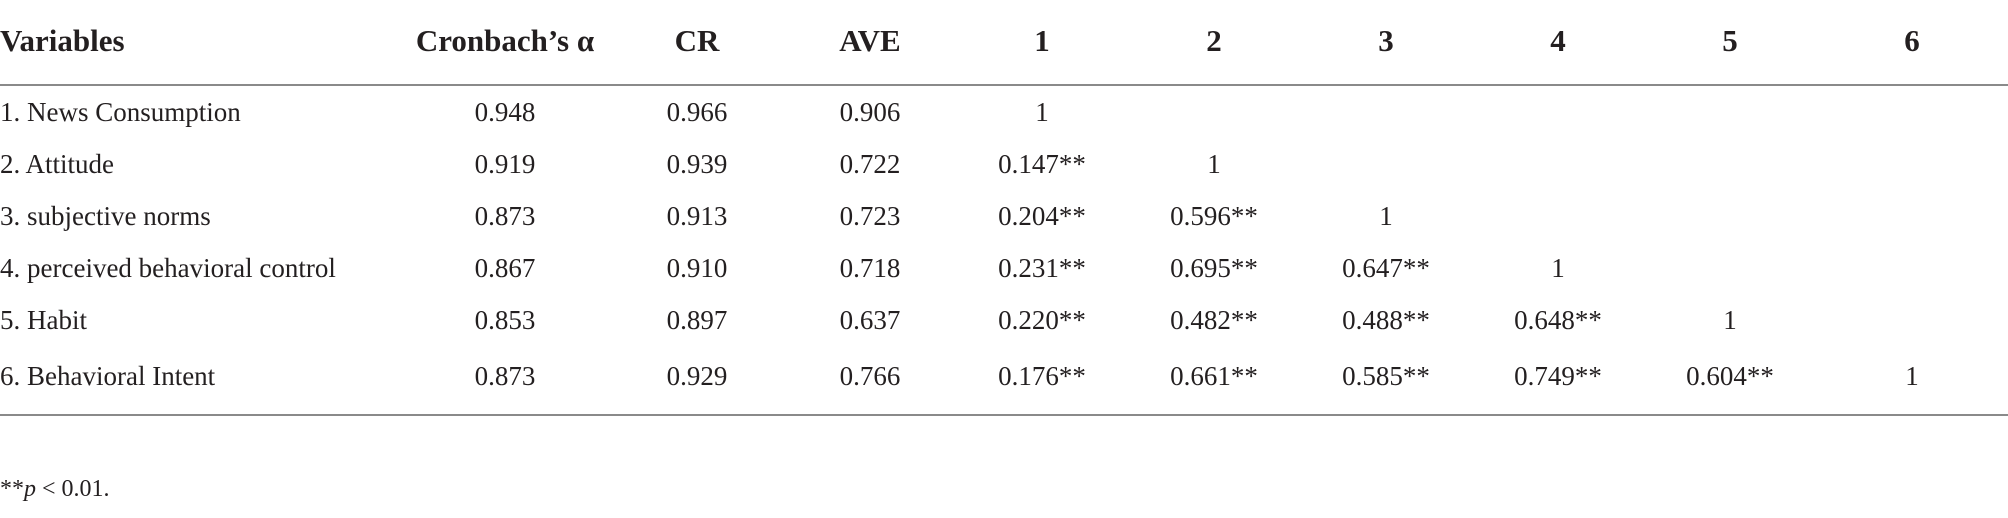  I want to click on table-cell: 0.966, so click(697, 111).